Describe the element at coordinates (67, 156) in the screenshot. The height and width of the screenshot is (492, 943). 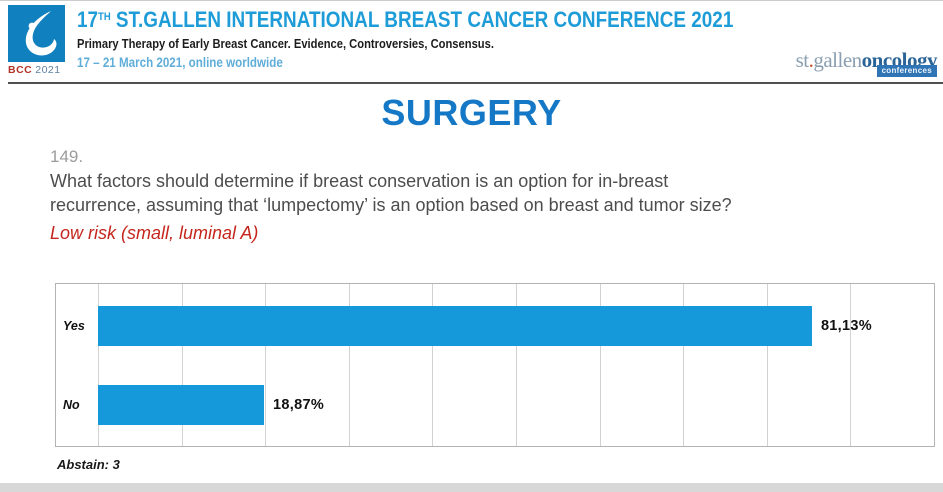
I see `question-number: 149.` at that location.